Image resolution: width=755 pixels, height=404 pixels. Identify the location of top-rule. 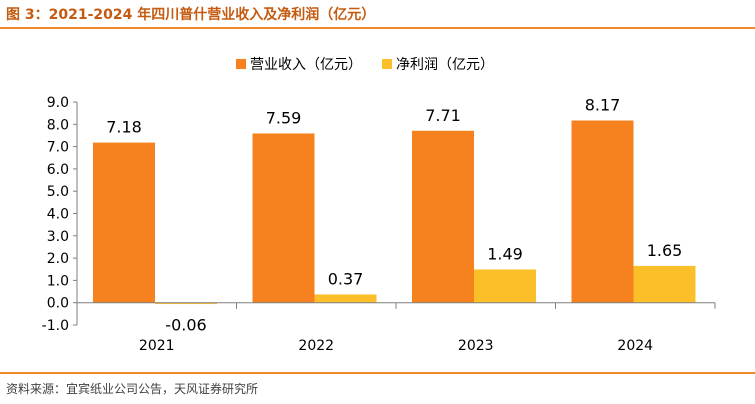
(377, 28).